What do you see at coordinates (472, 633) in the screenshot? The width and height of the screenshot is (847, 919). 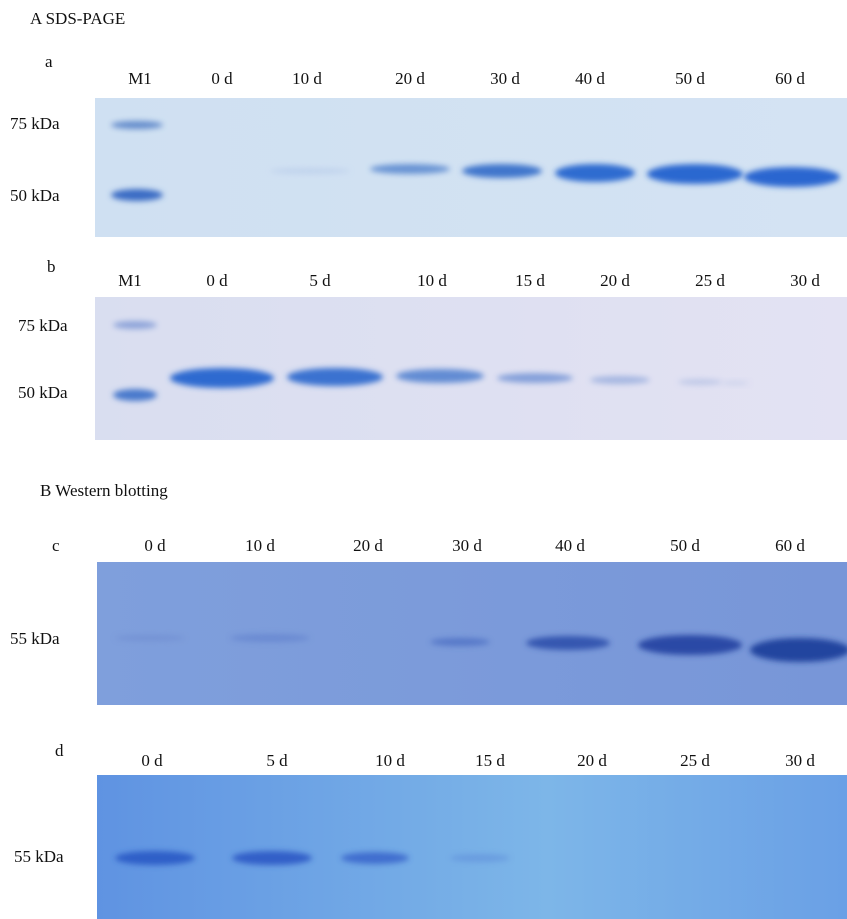 I see `gel-c` at bounding box center [472, 633].